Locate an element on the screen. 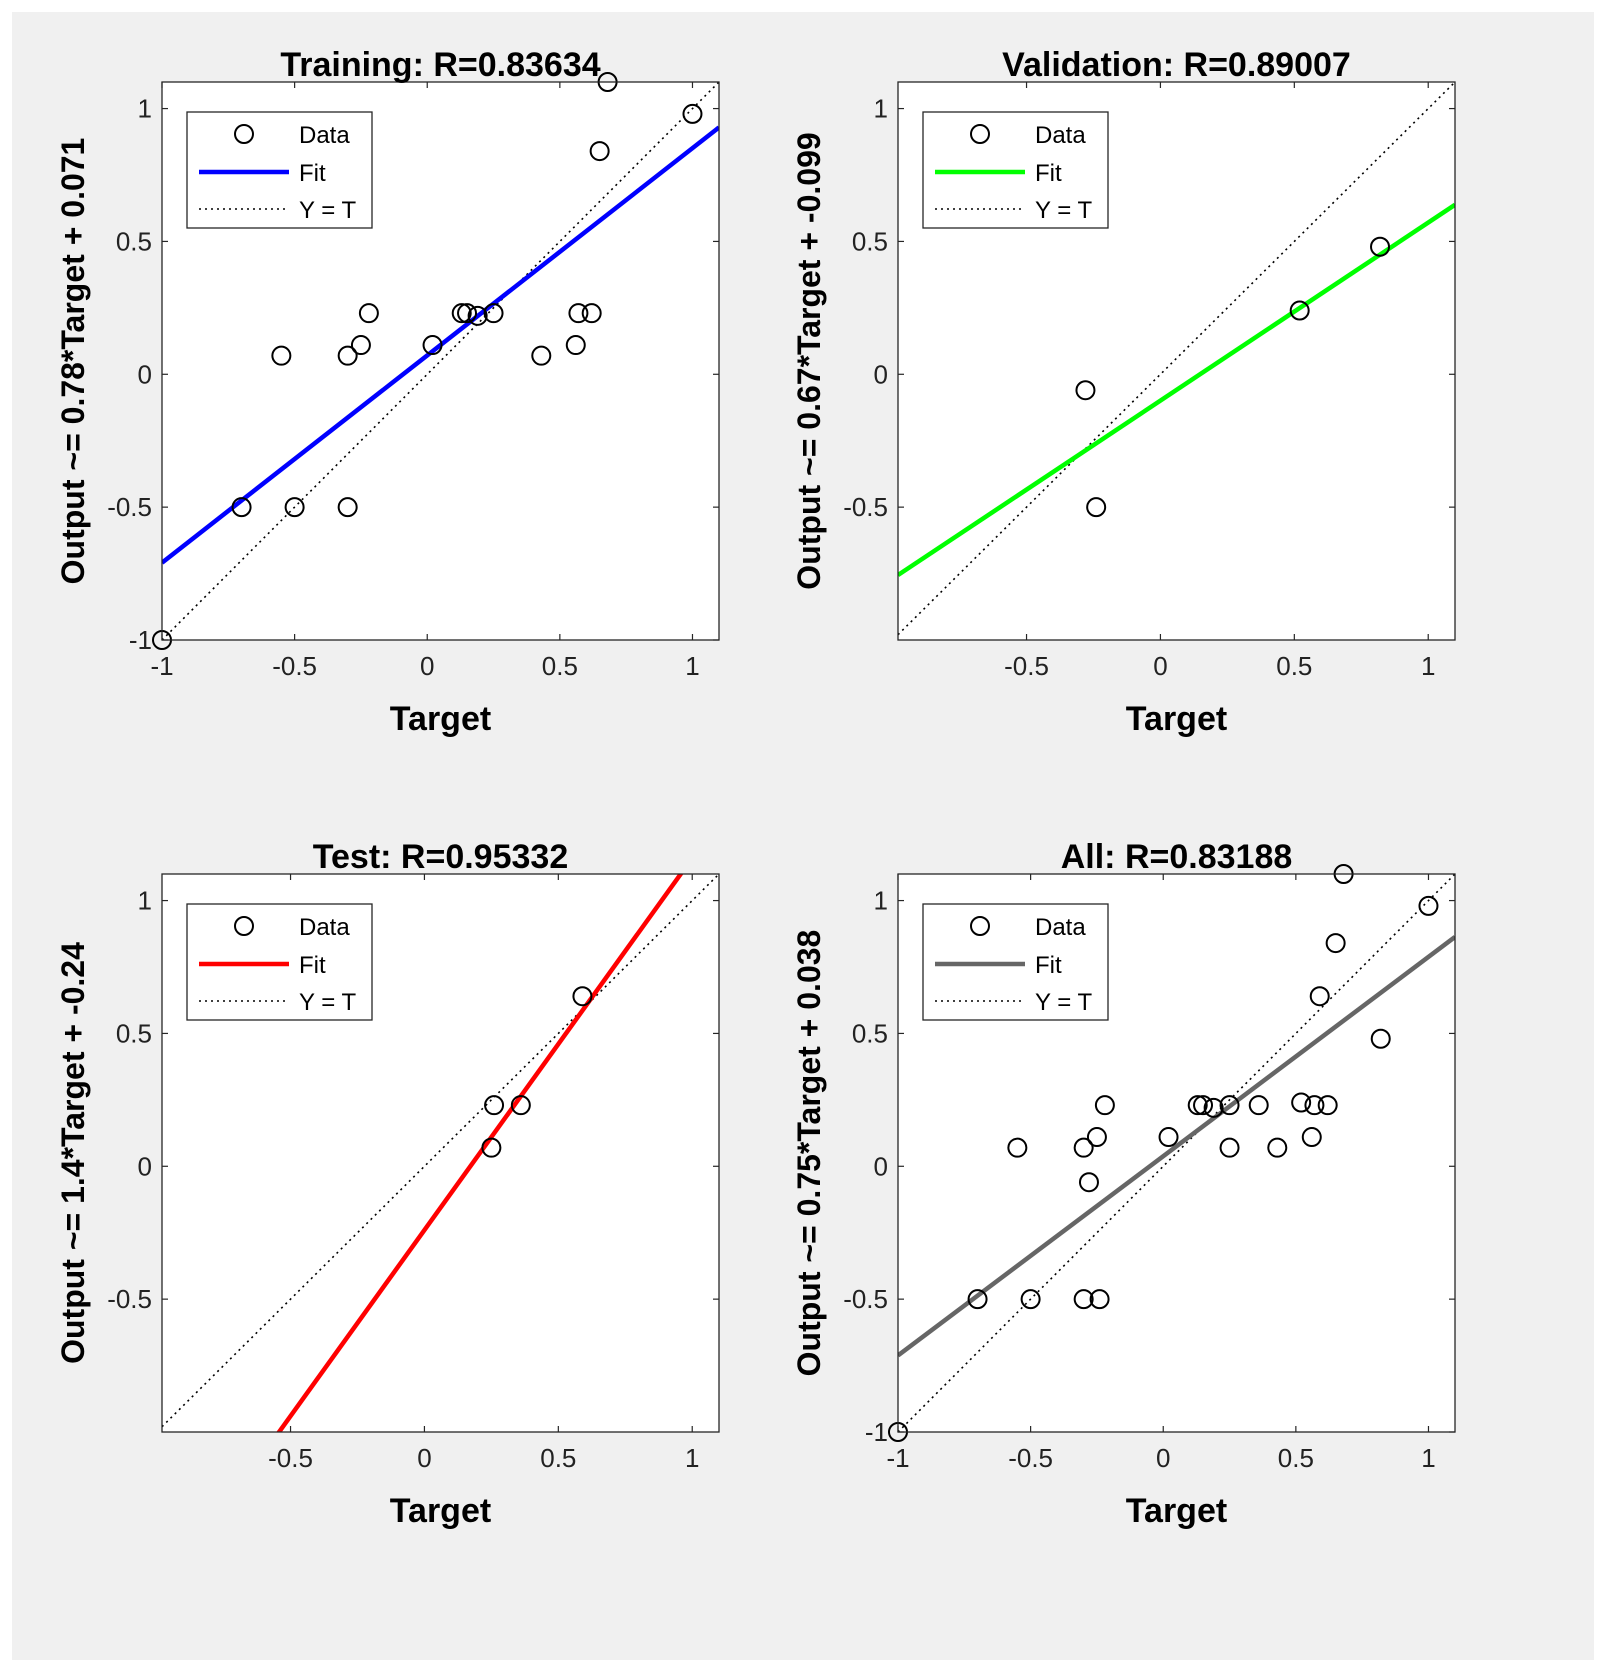 The image size is (1605, 1673). training-fit-line is located at coordinates (440, 345).